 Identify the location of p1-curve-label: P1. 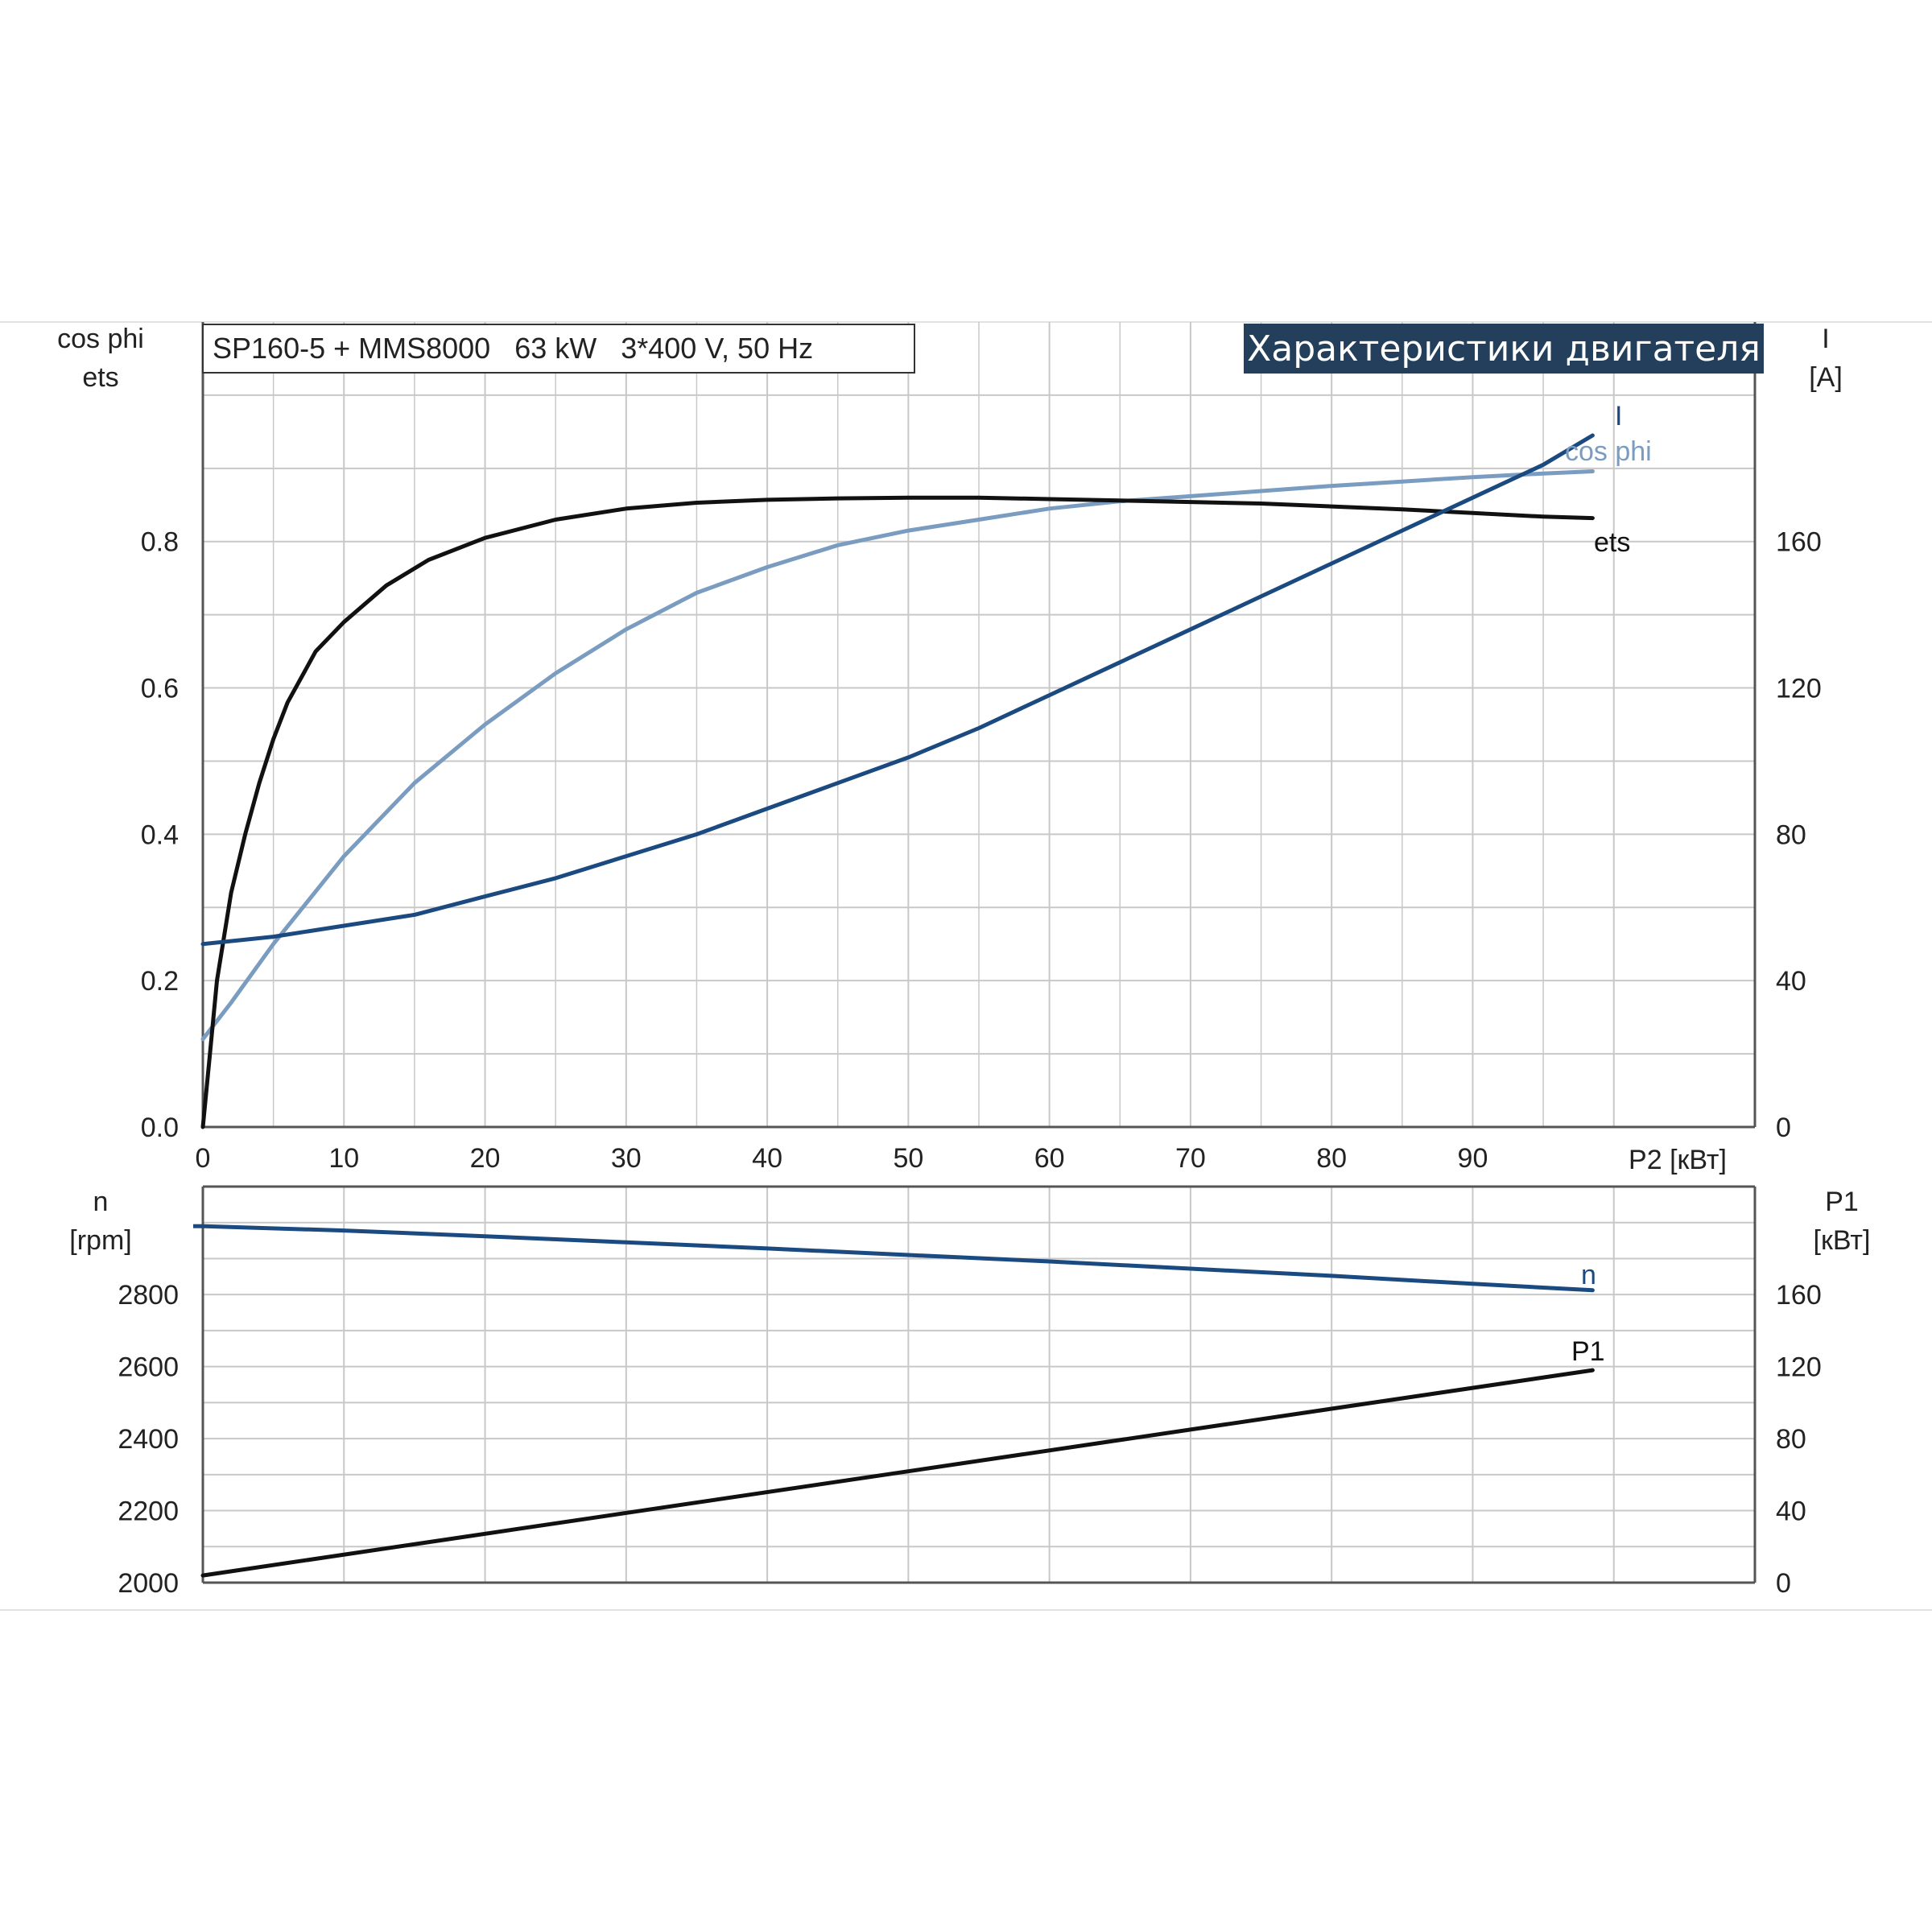
(1588, 1351).